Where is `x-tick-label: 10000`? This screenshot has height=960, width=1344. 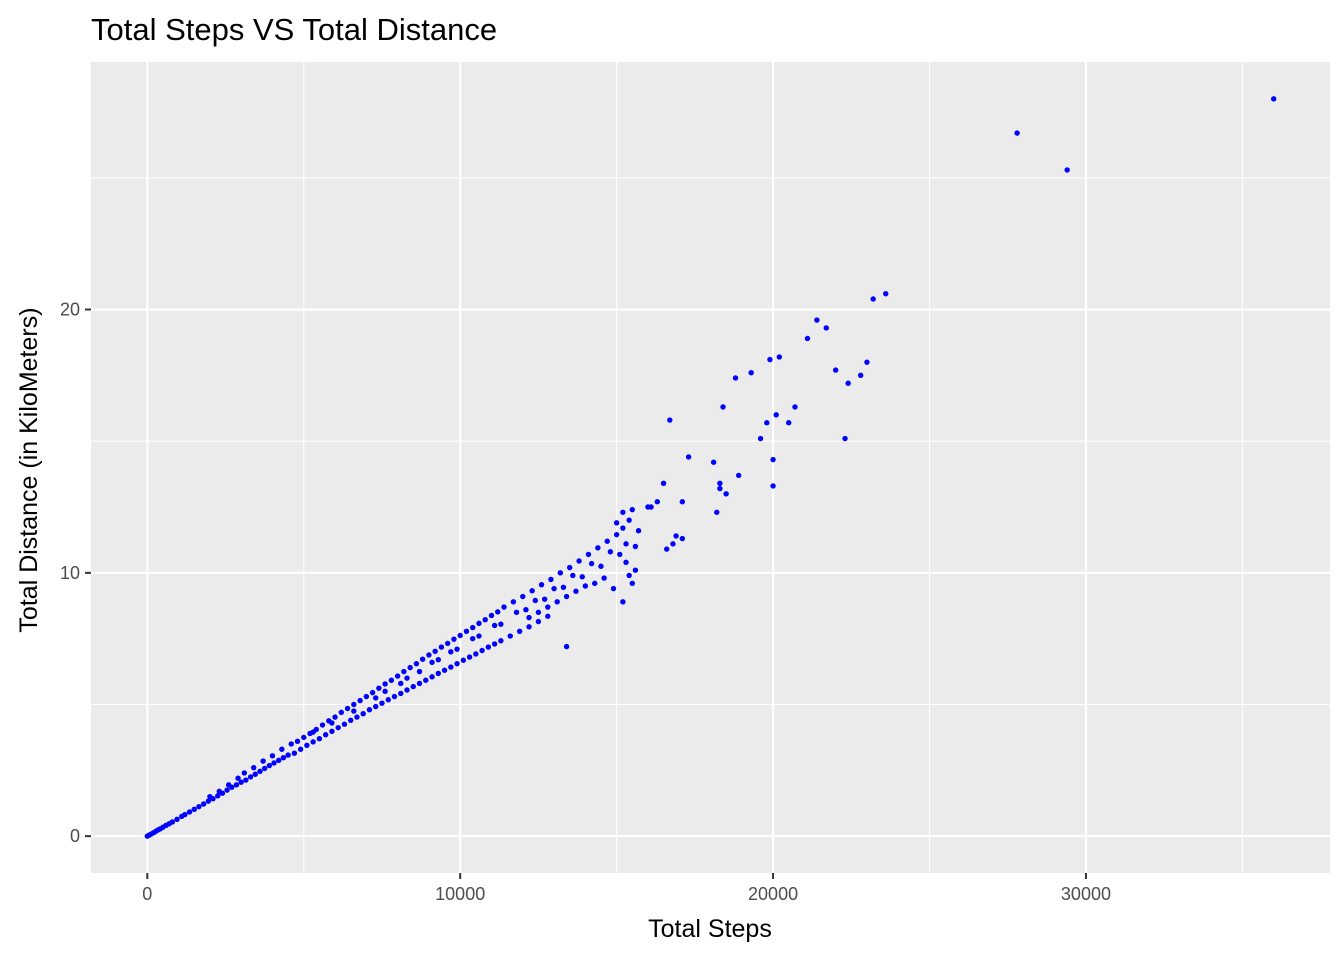
x-tick-label: 10000 is located at coordinates (460, 894).